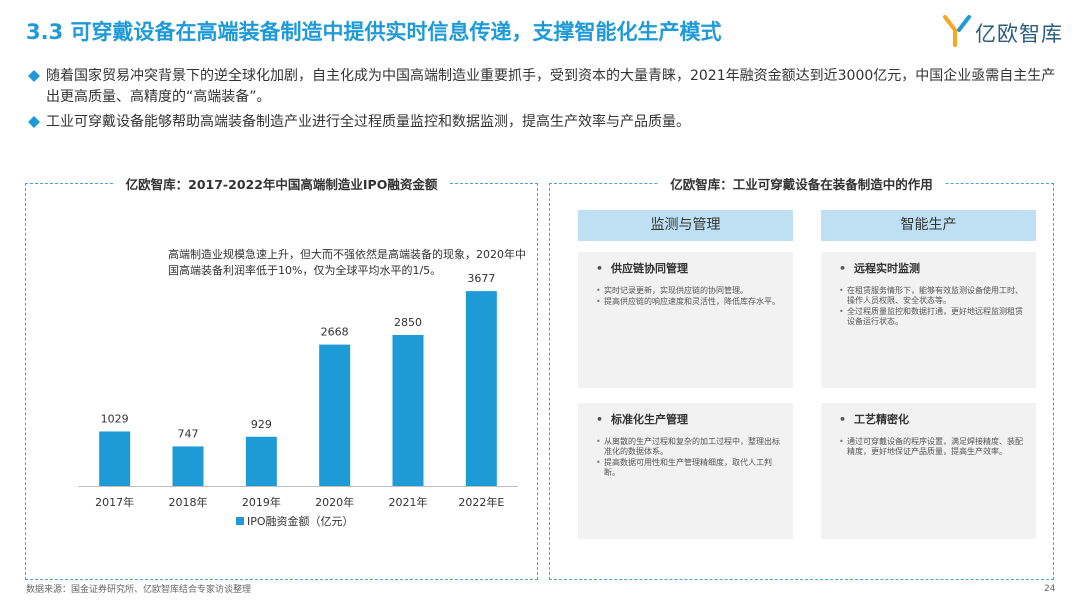  Describe the element at coordinates (281, 183) in the screenshot. I see `chart-panel-title: 亿欧智库：2017-2022年中国高端制造业IPO融资金额` at that location.